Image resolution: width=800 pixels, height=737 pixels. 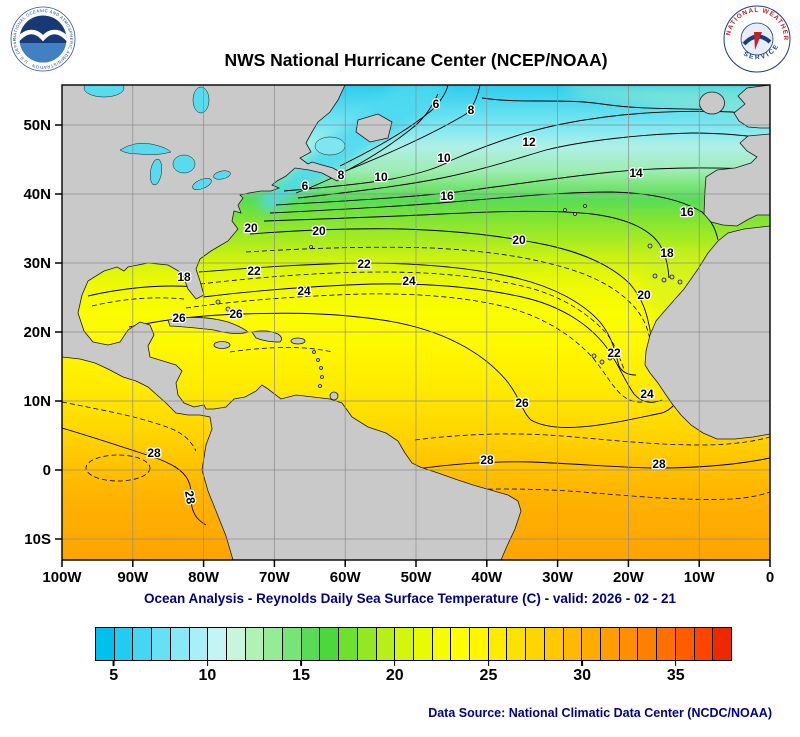 I want to click on colorbar-tick: 15, so click(x=301, y=673).